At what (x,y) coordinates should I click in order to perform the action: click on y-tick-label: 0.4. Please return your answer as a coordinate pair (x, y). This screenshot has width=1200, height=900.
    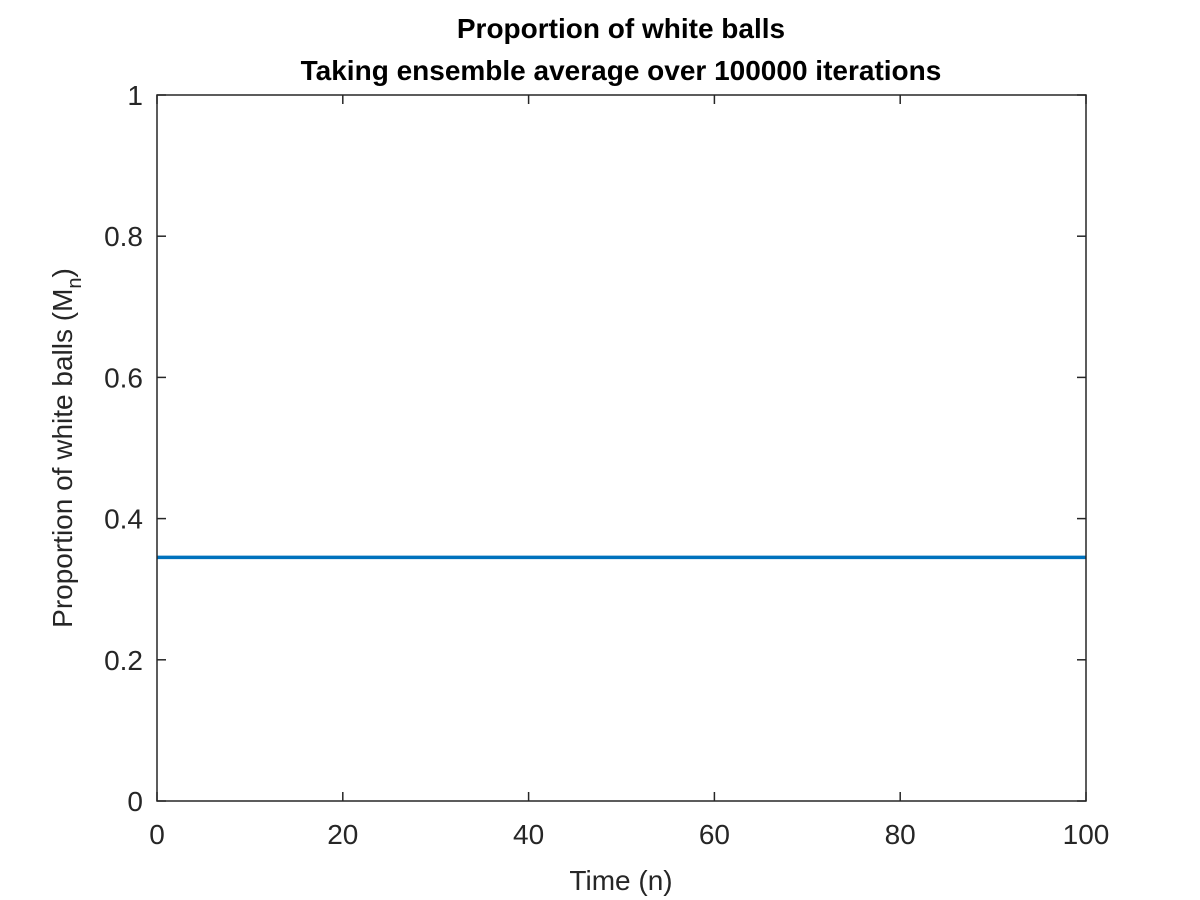
    Looking at the image, I should click on (123, 519).